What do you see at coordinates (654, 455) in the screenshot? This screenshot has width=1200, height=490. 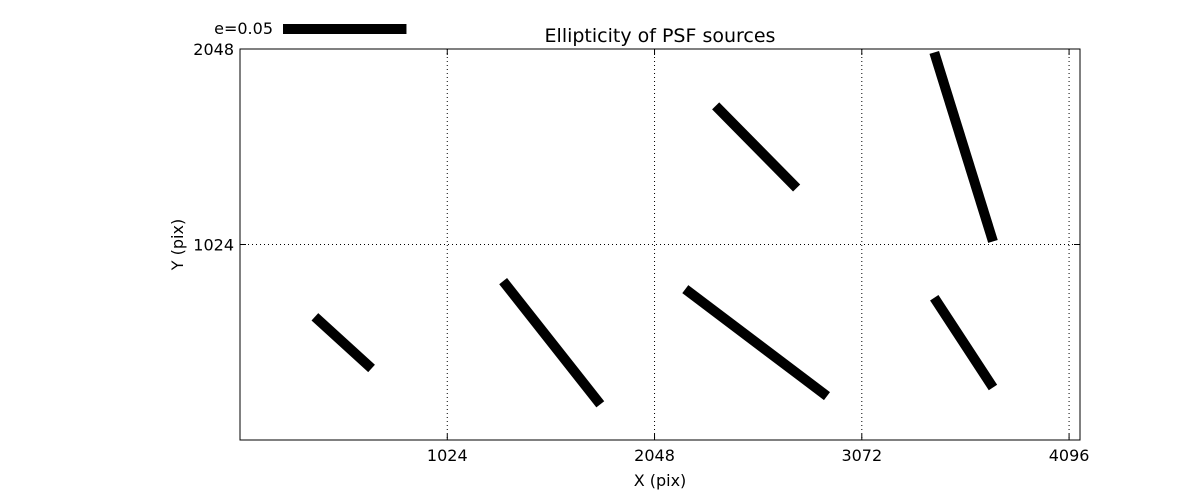 I see `x-tick-label: 2048` at bounding box center [654, 455].